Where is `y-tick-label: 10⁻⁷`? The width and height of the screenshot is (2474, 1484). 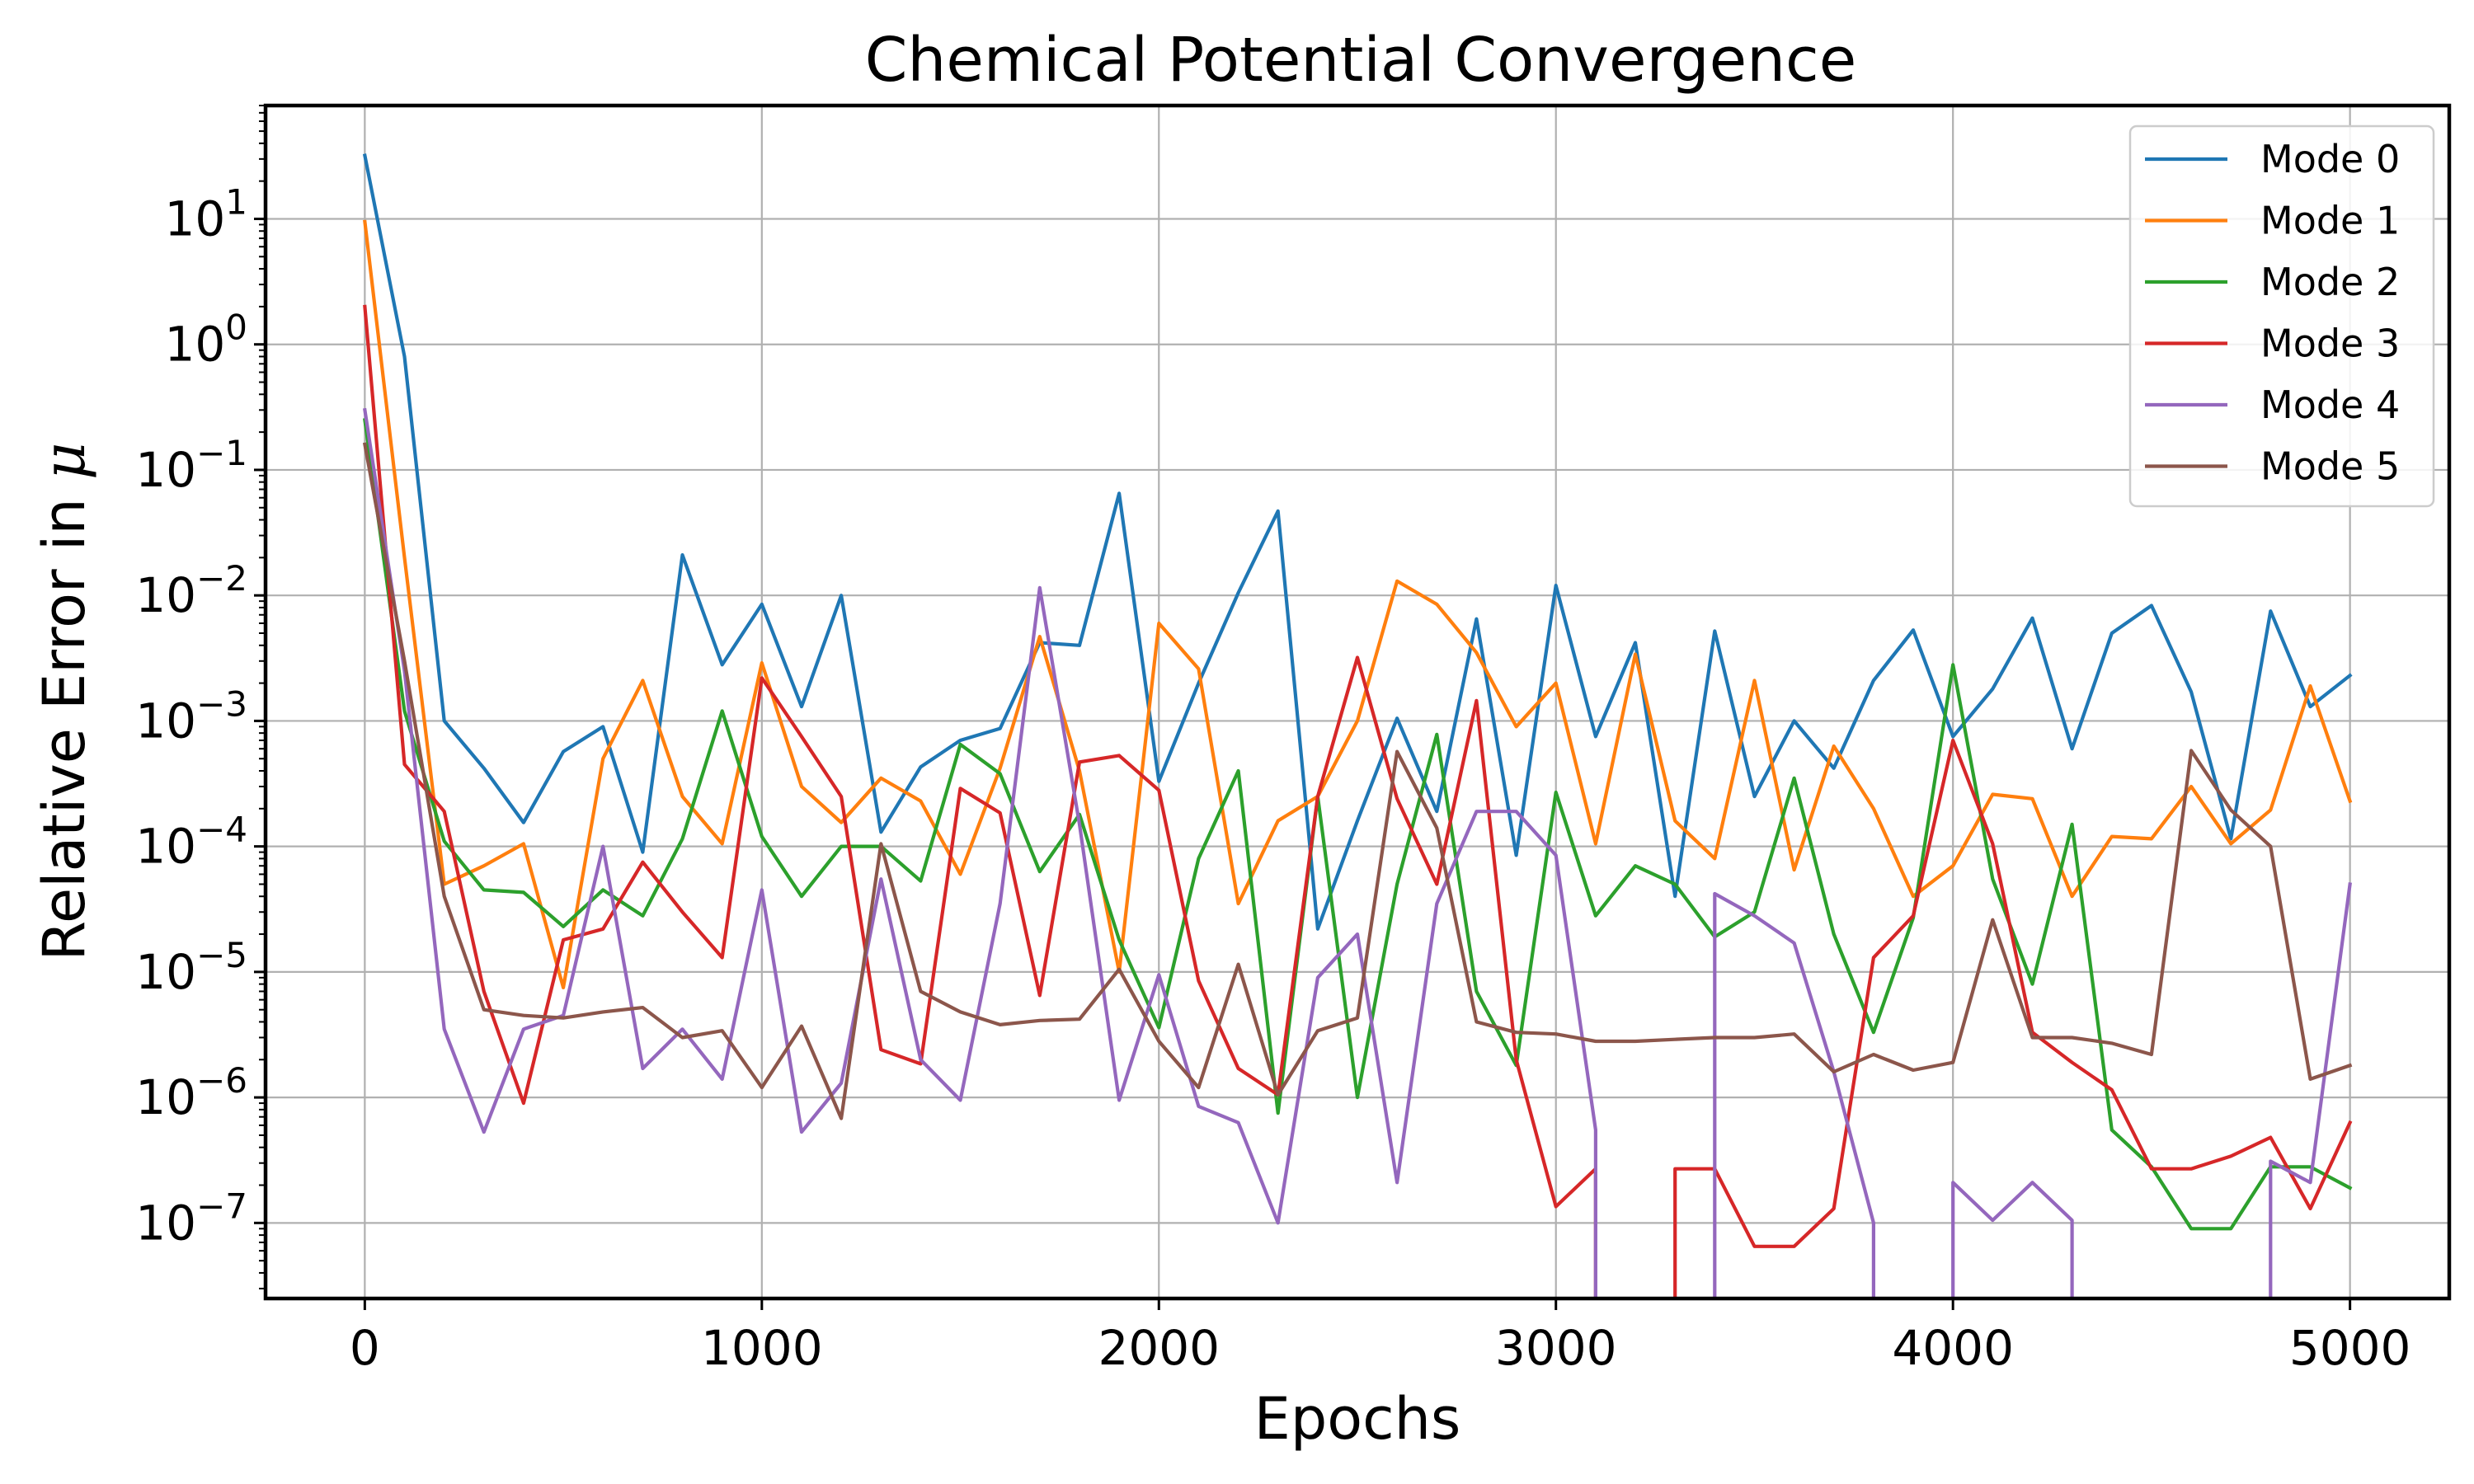 y-tick-label: 10⁻⁷ is located at coordinates (191, 1218).